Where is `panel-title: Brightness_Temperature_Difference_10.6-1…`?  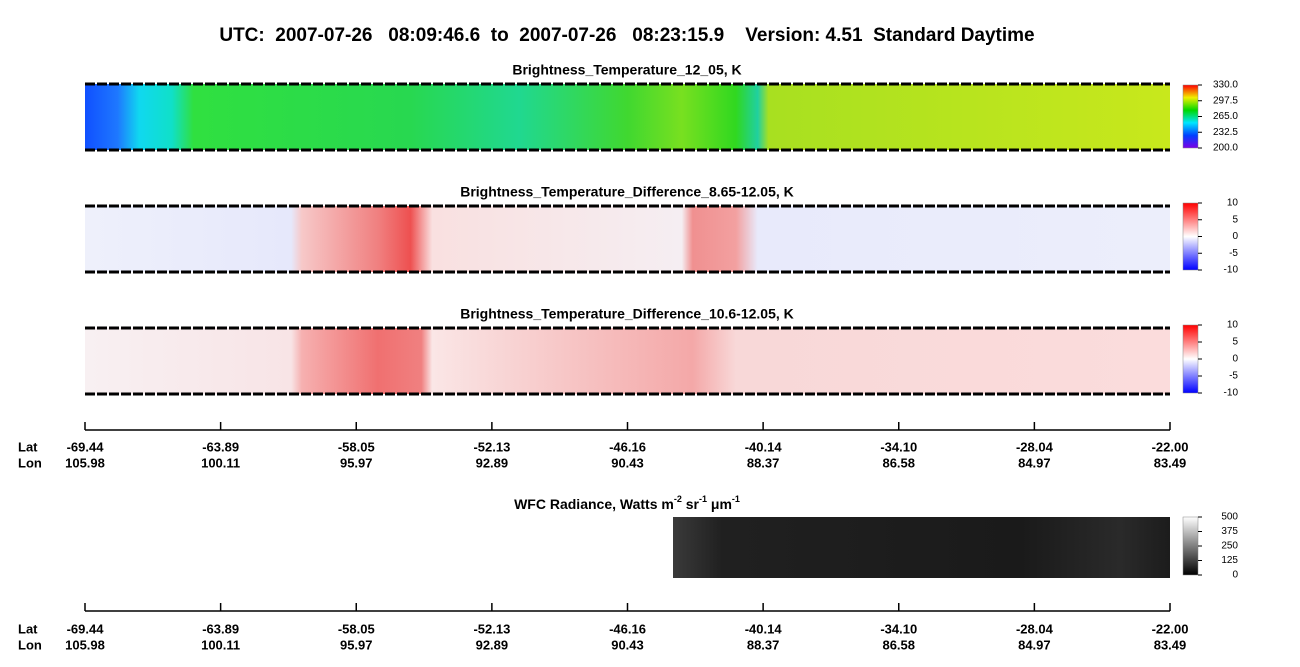
panel-title: Brightness_Temperature_Difference_10.6-1… is located at coordinates (627, 314).